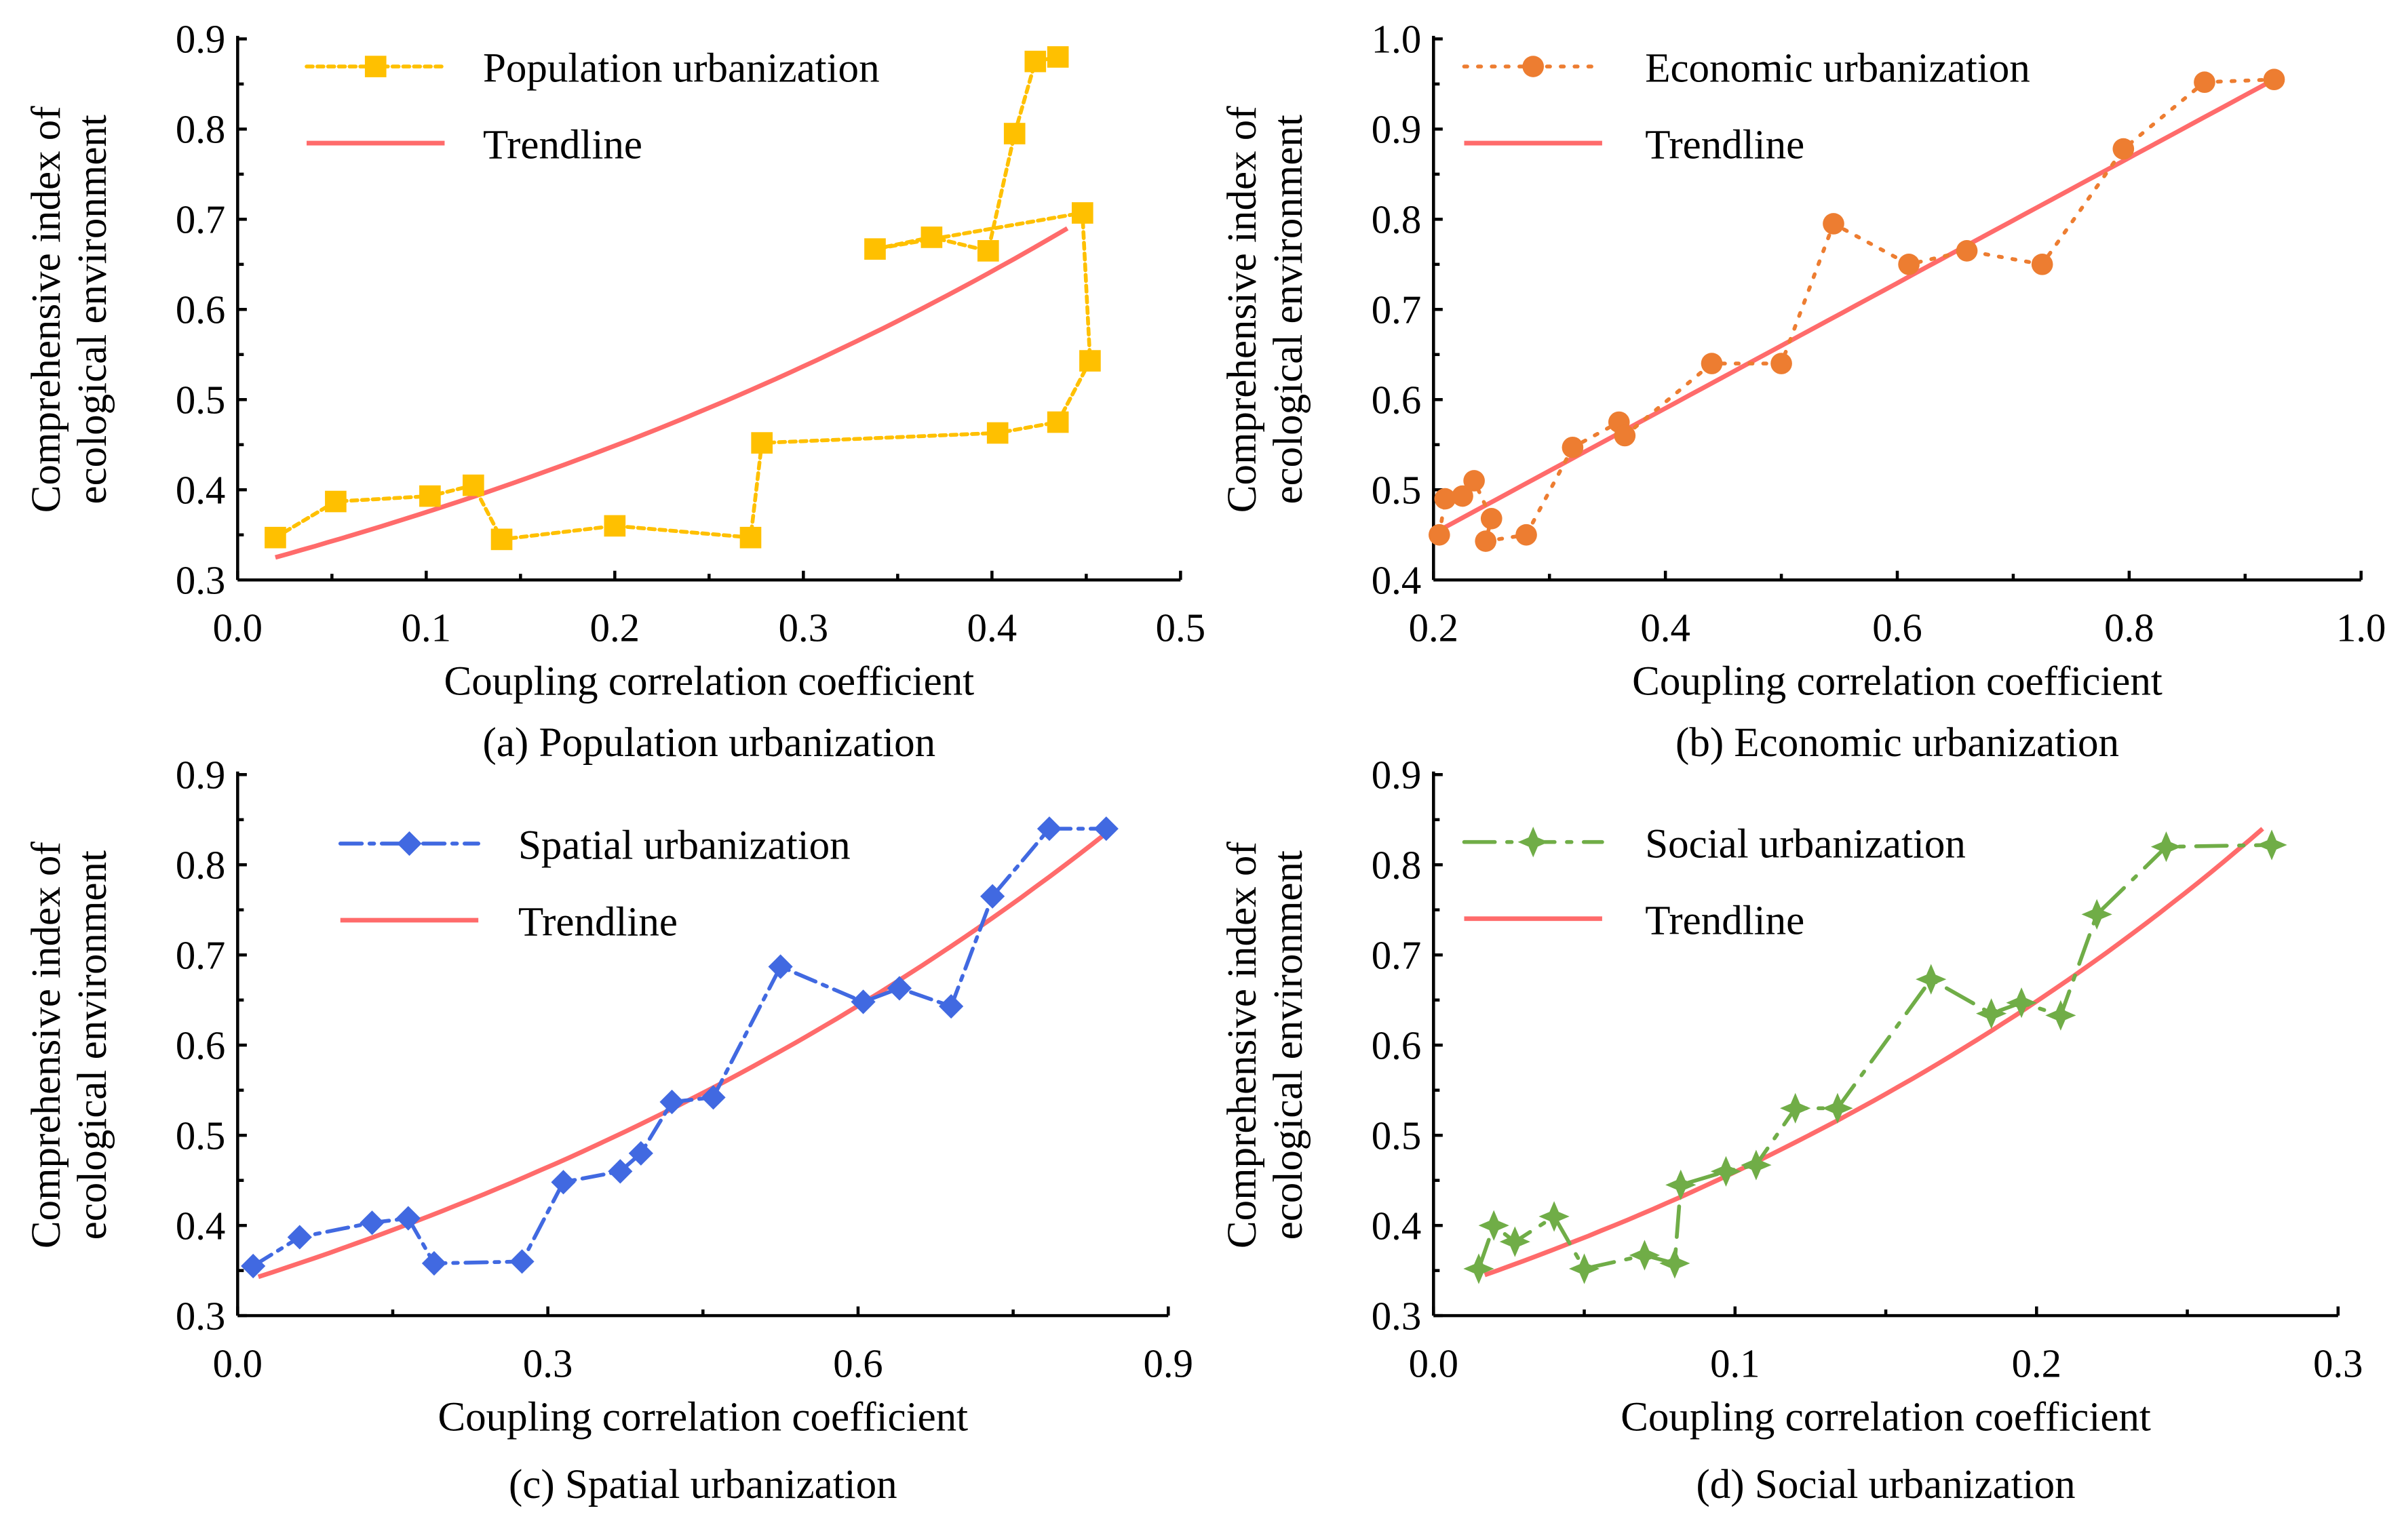 The image size is (2404, 1540). What do you see at coordinates (1806, 844) in the screenshot?
I see `legend-series-label: Social urbanization` at bounding box center [1806, 844].